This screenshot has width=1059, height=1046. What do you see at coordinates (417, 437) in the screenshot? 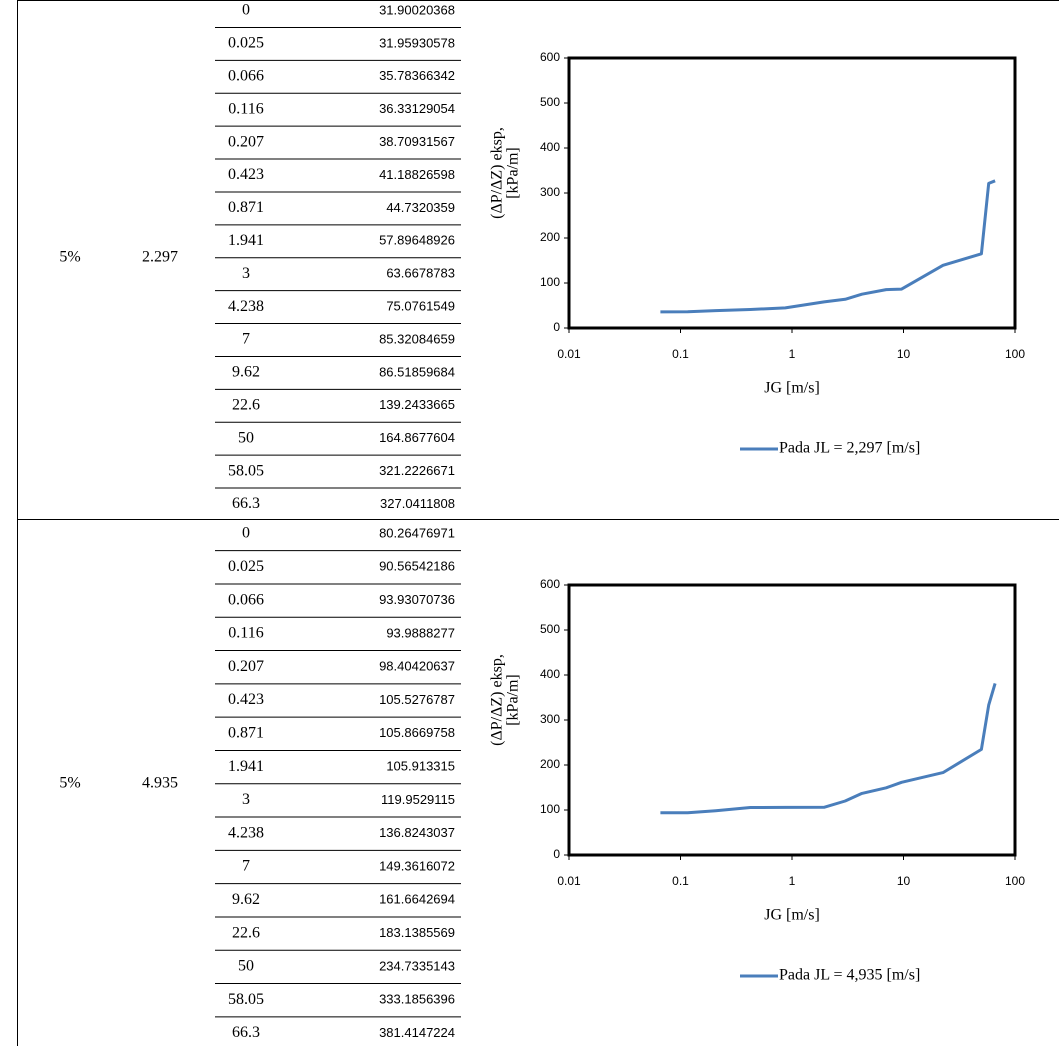
I see `dp-cell: 164.8677604` at bounding box center [417, 437].